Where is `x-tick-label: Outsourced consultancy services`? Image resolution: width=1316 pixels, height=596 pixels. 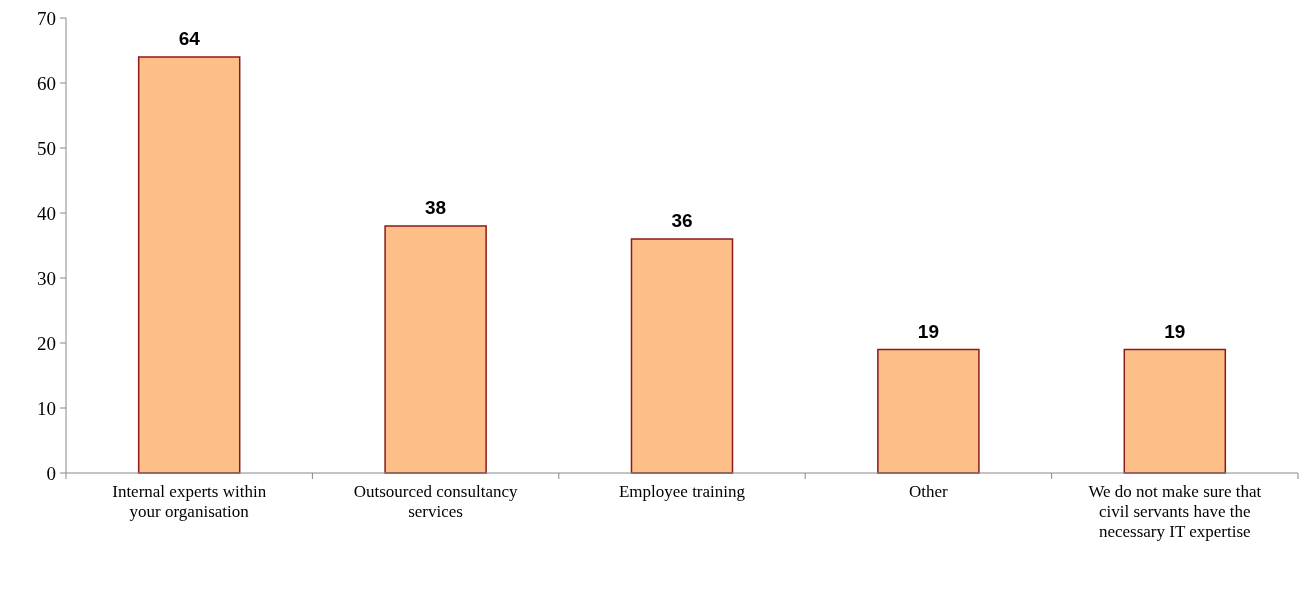 x-tick-label: Outsourced consultancy services is located at coordinates (435, 501).